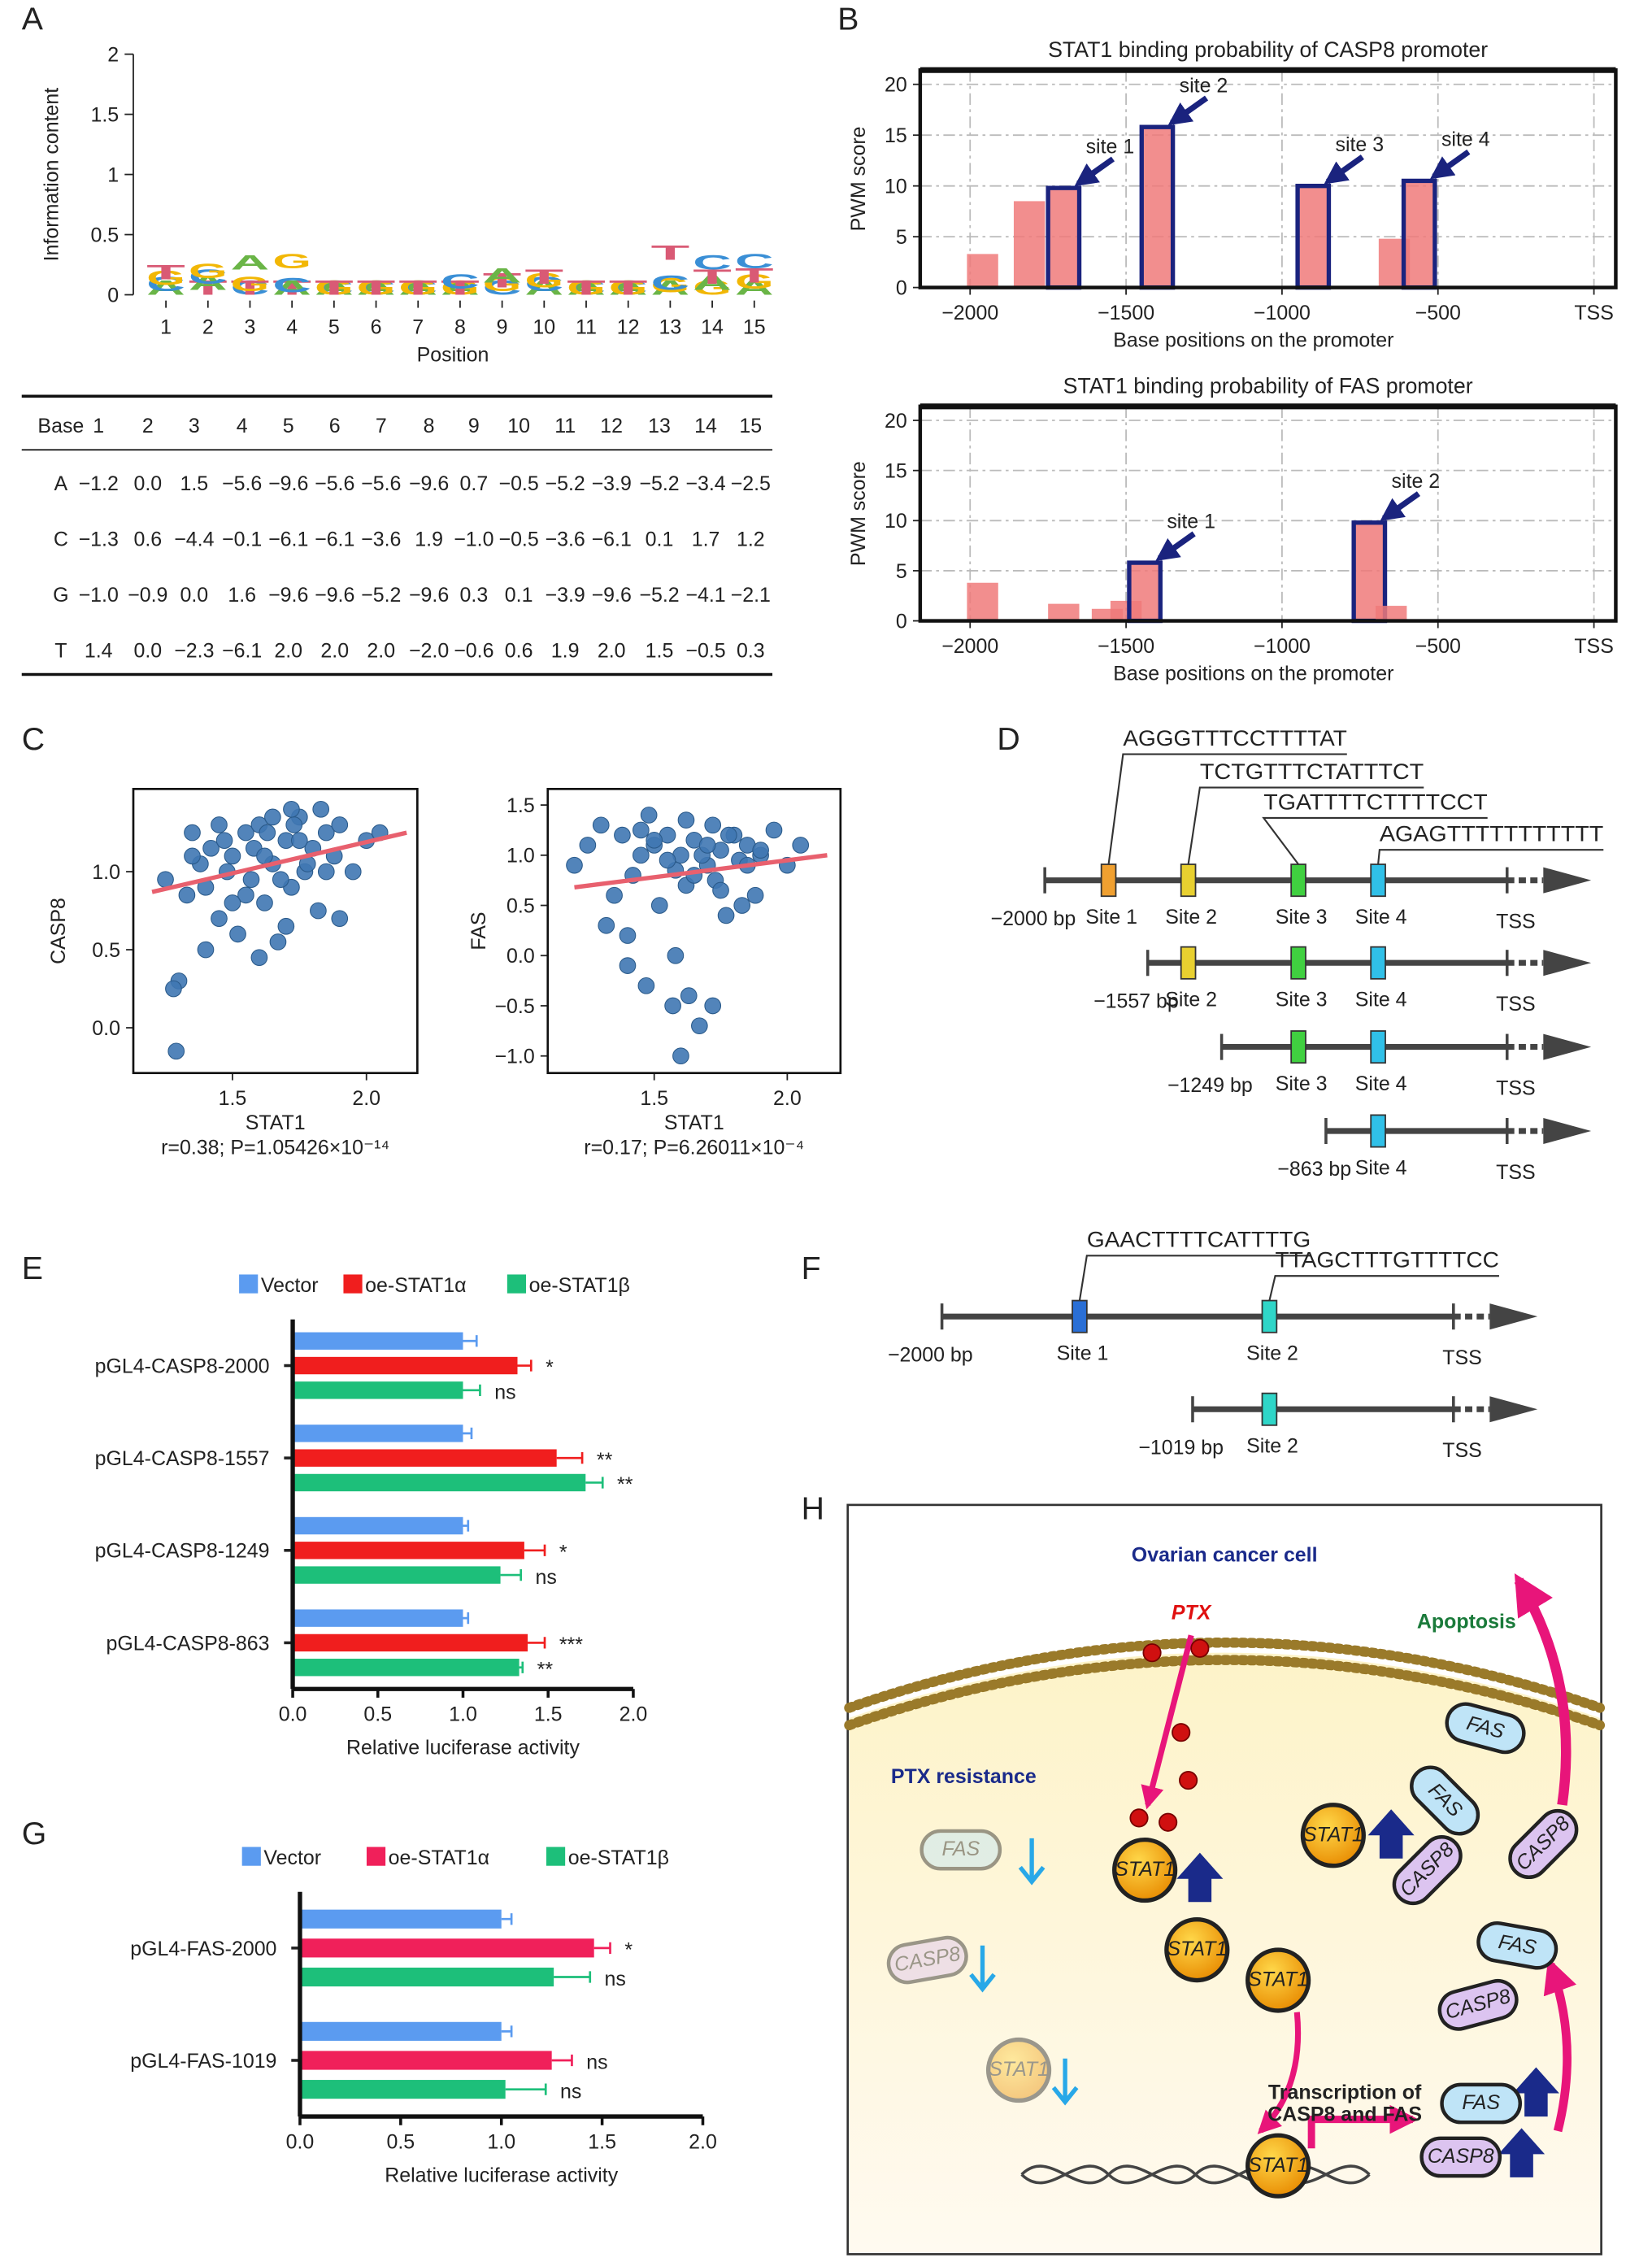 This screenshot has height=2262, width=1652. I want to click on table-header: 5, so click(288, 426).